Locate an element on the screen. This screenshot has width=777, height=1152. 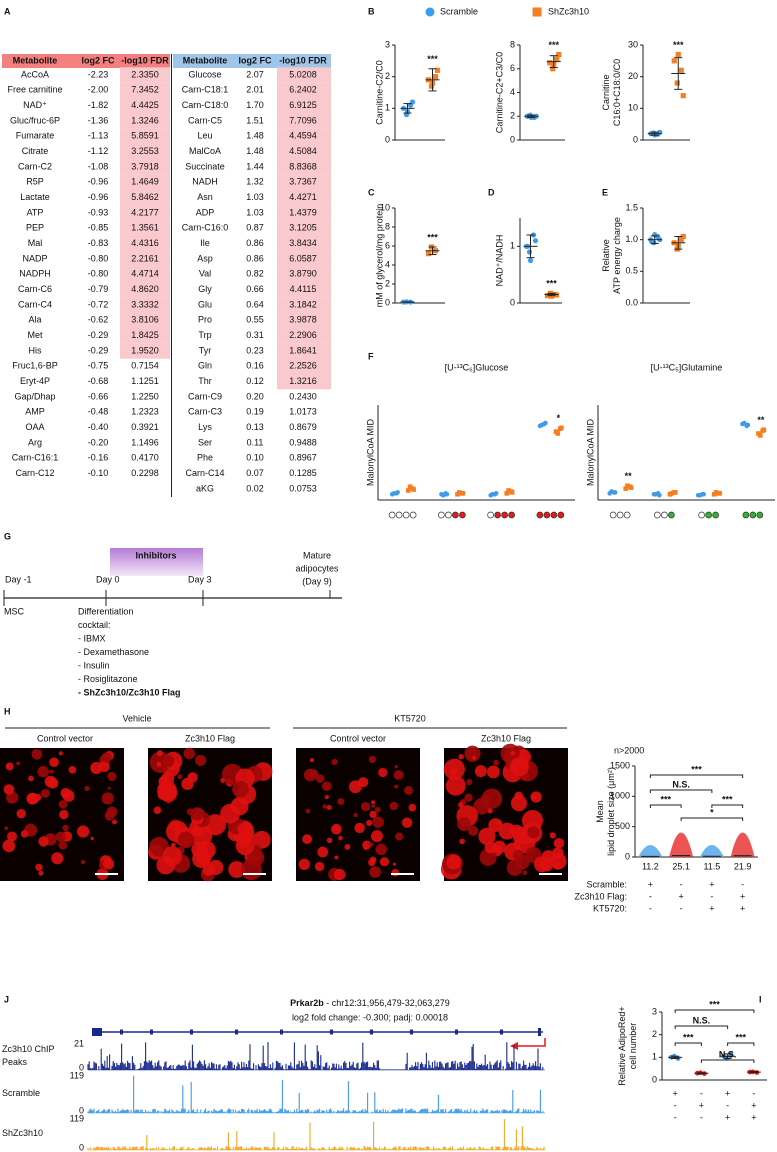
y-axis-label: C16:0+C18:0/C0 is located at coordinates (617, 92).